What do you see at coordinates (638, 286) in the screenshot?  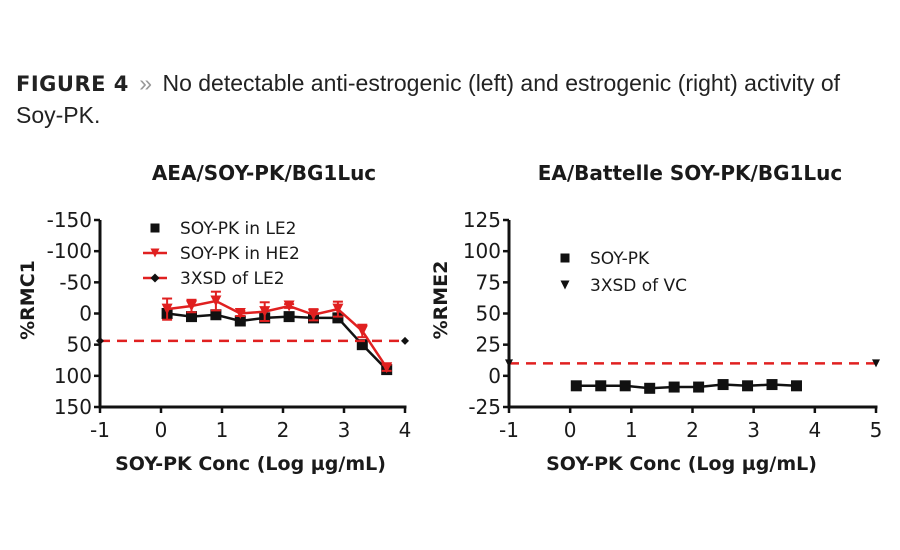 I see `legend-label: 3XSD of VC` at bounding box center [638, 286].